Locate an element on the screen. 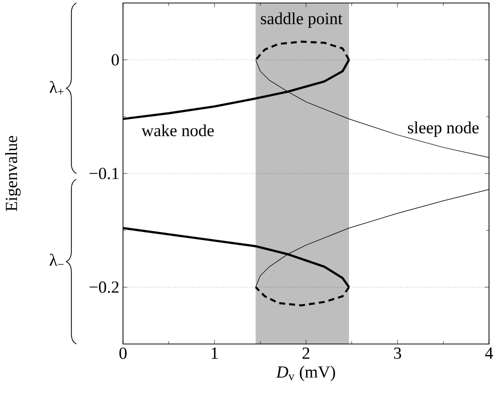 The height and width of the screenshot is (403, 495). annotation: saddle point is located at coordinates (301, 20).